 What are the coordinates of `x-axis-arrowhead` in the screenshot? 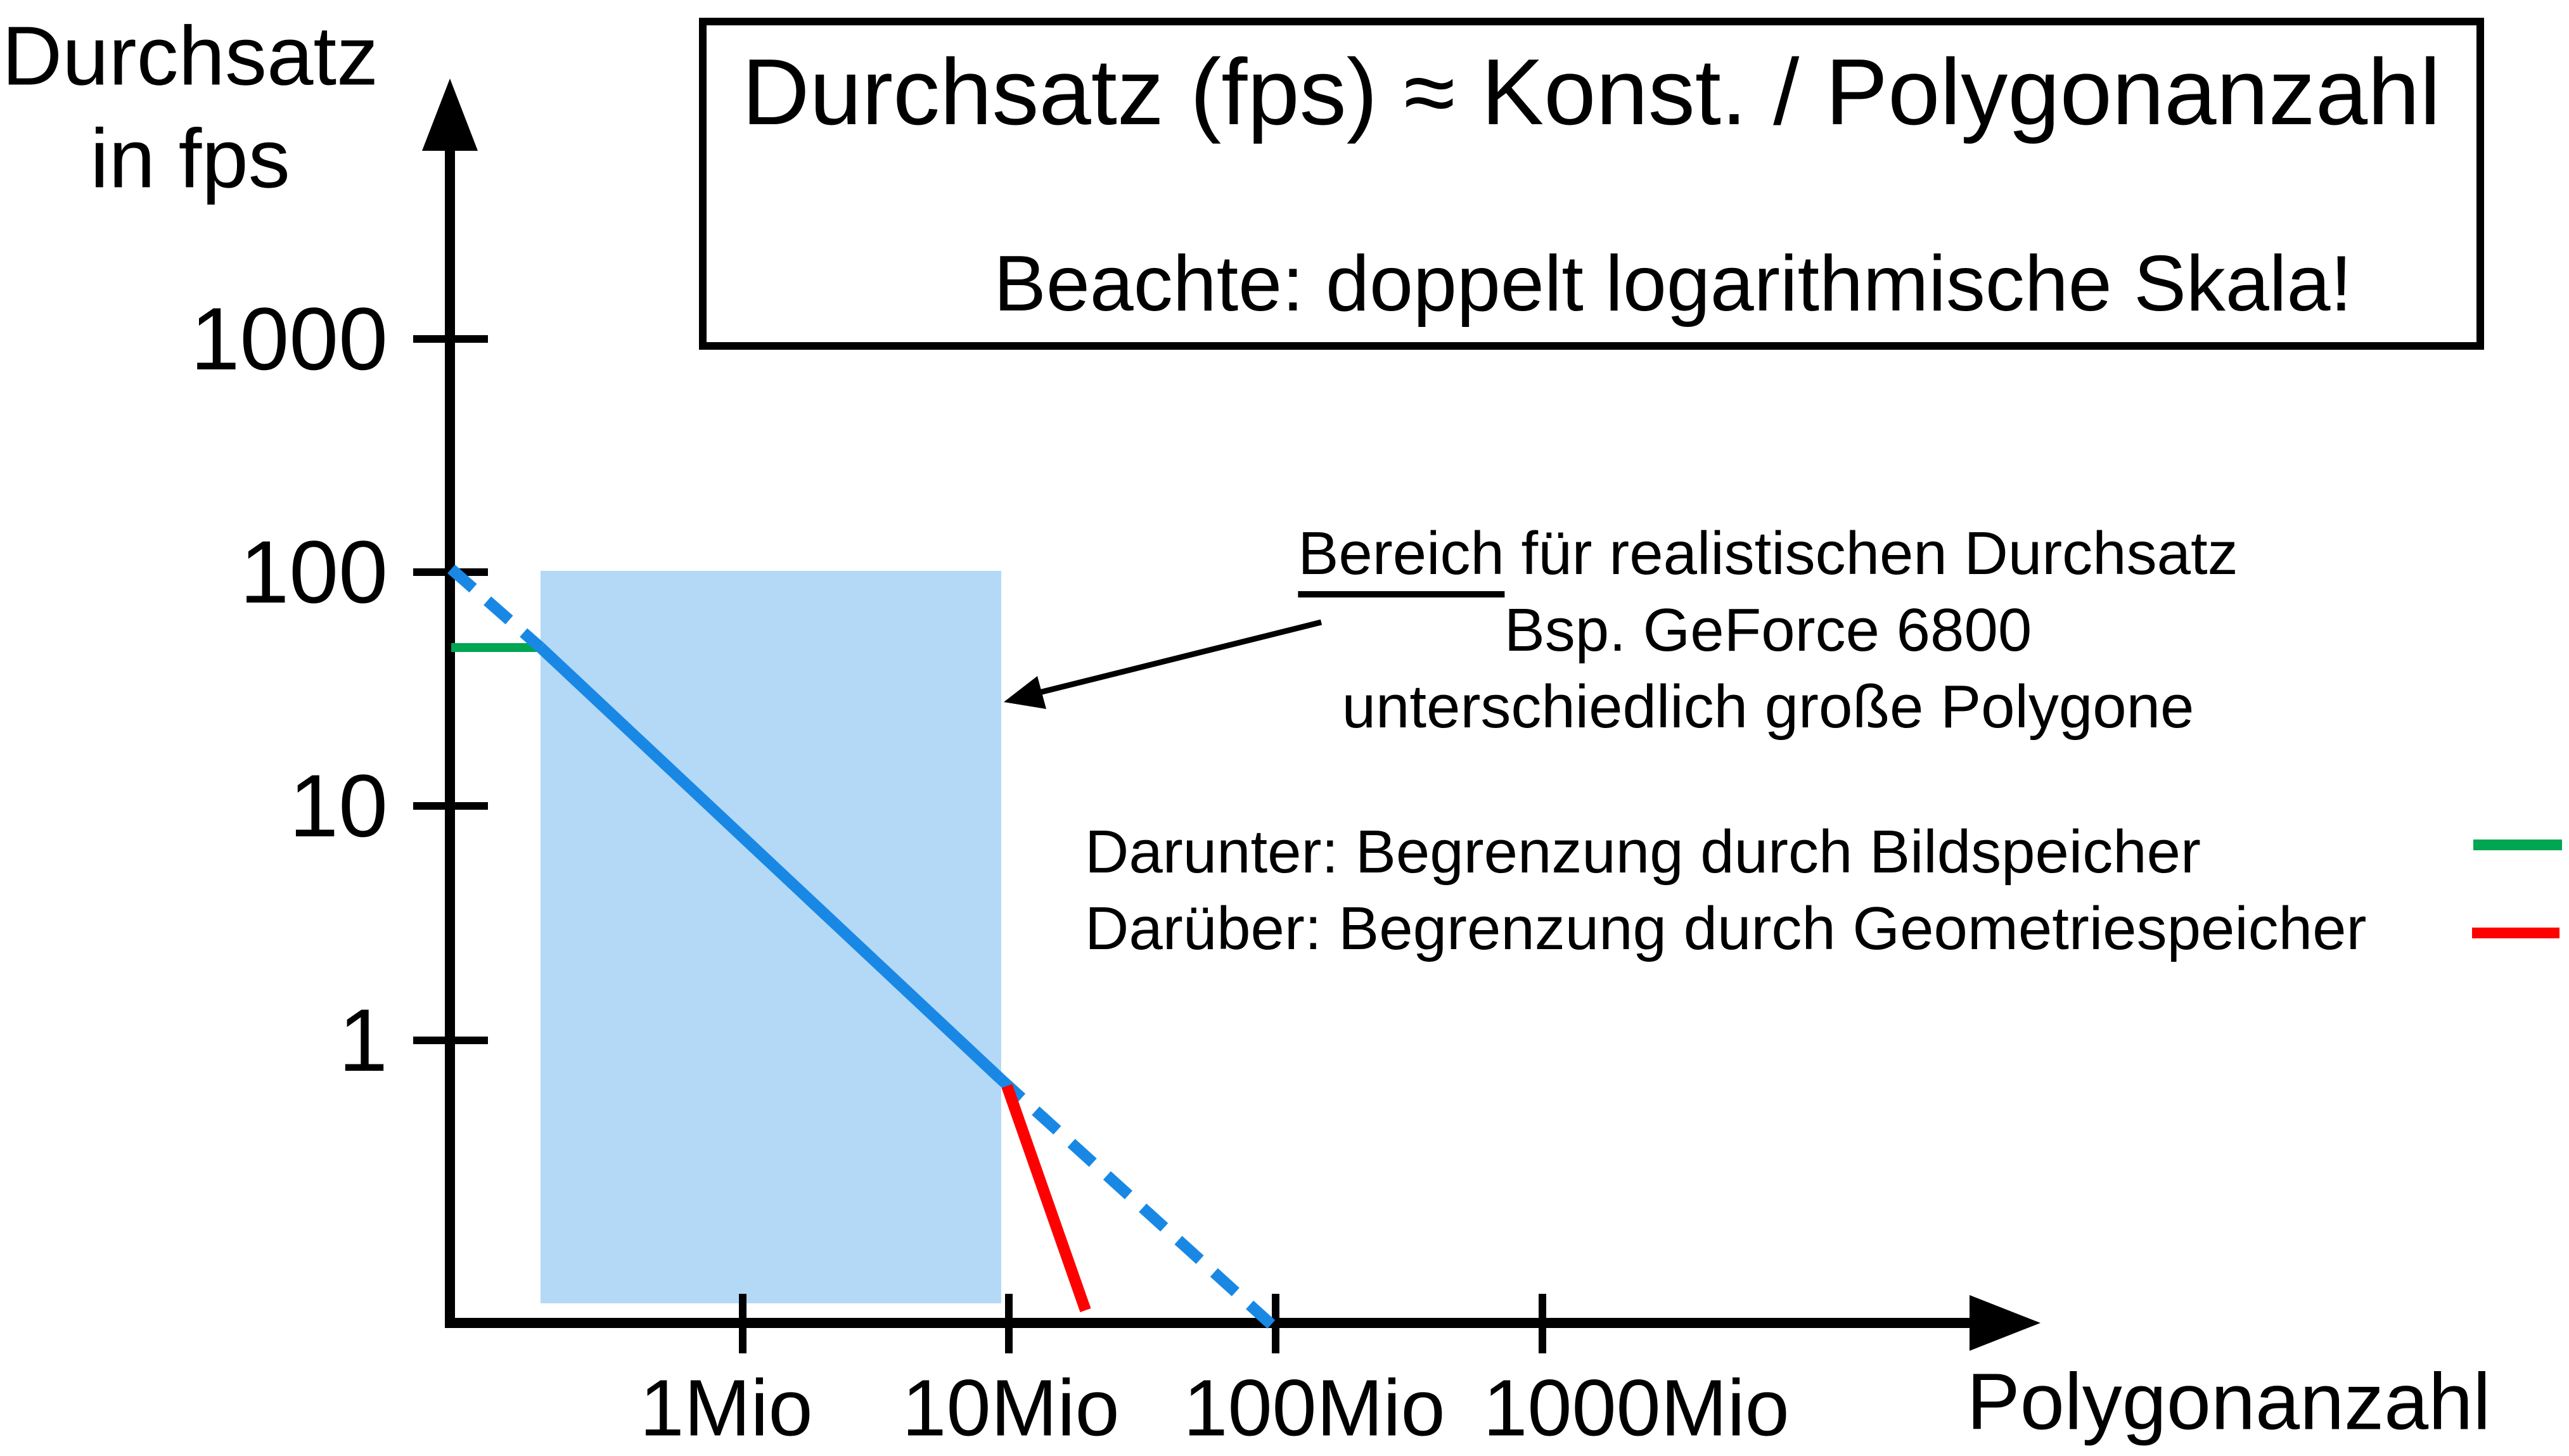 It's located at (2005, 1323).